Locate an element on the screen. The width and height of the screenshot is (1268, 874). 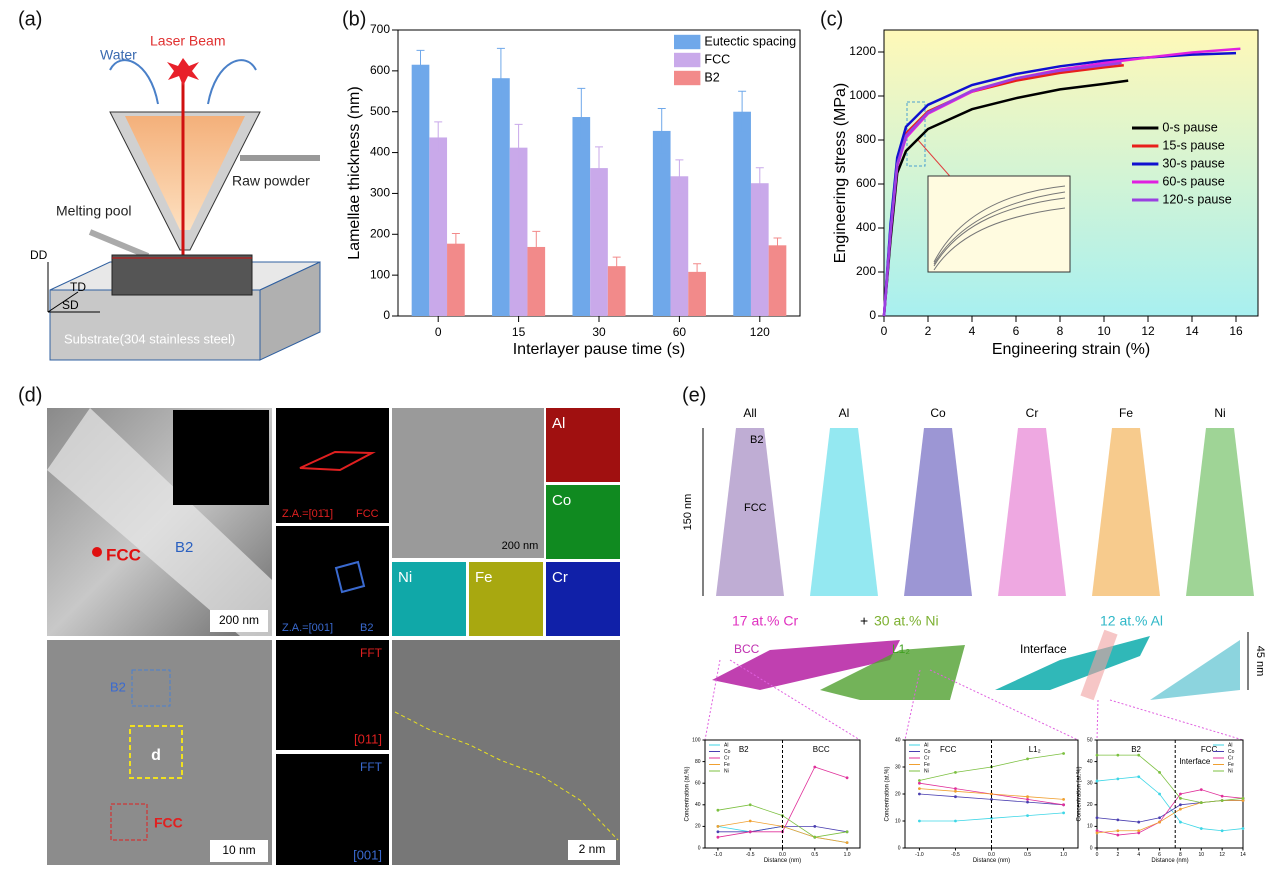
label: B2 is located at coordinates (118, 686).